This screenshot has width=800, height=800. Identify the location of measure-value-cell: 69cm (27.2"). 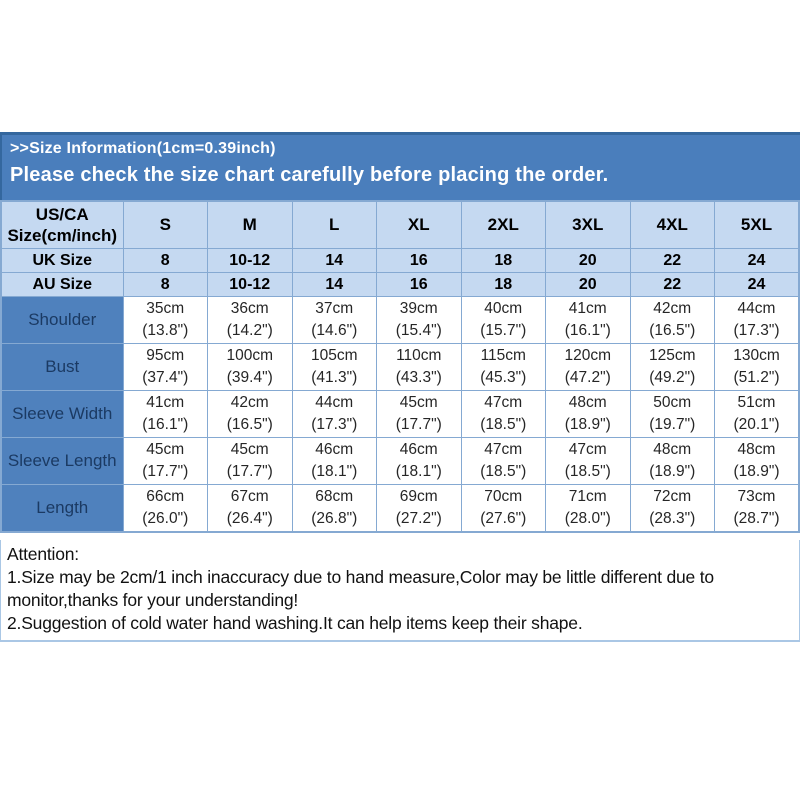
(419, 508).